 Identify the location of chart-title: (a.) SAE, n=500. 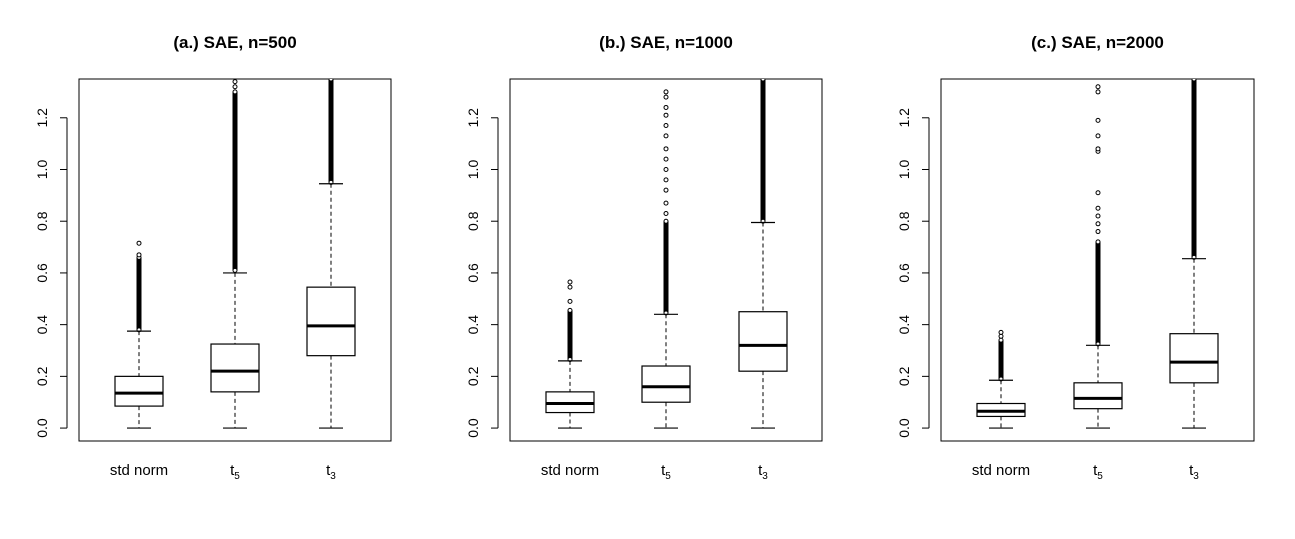
(234, 42).